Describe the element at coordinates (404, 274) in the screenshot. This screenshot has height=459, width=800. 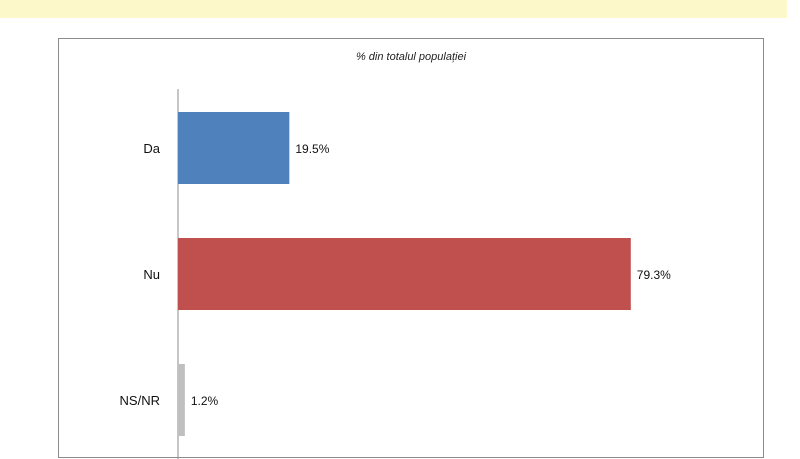
I see `bar-nu` at that location.